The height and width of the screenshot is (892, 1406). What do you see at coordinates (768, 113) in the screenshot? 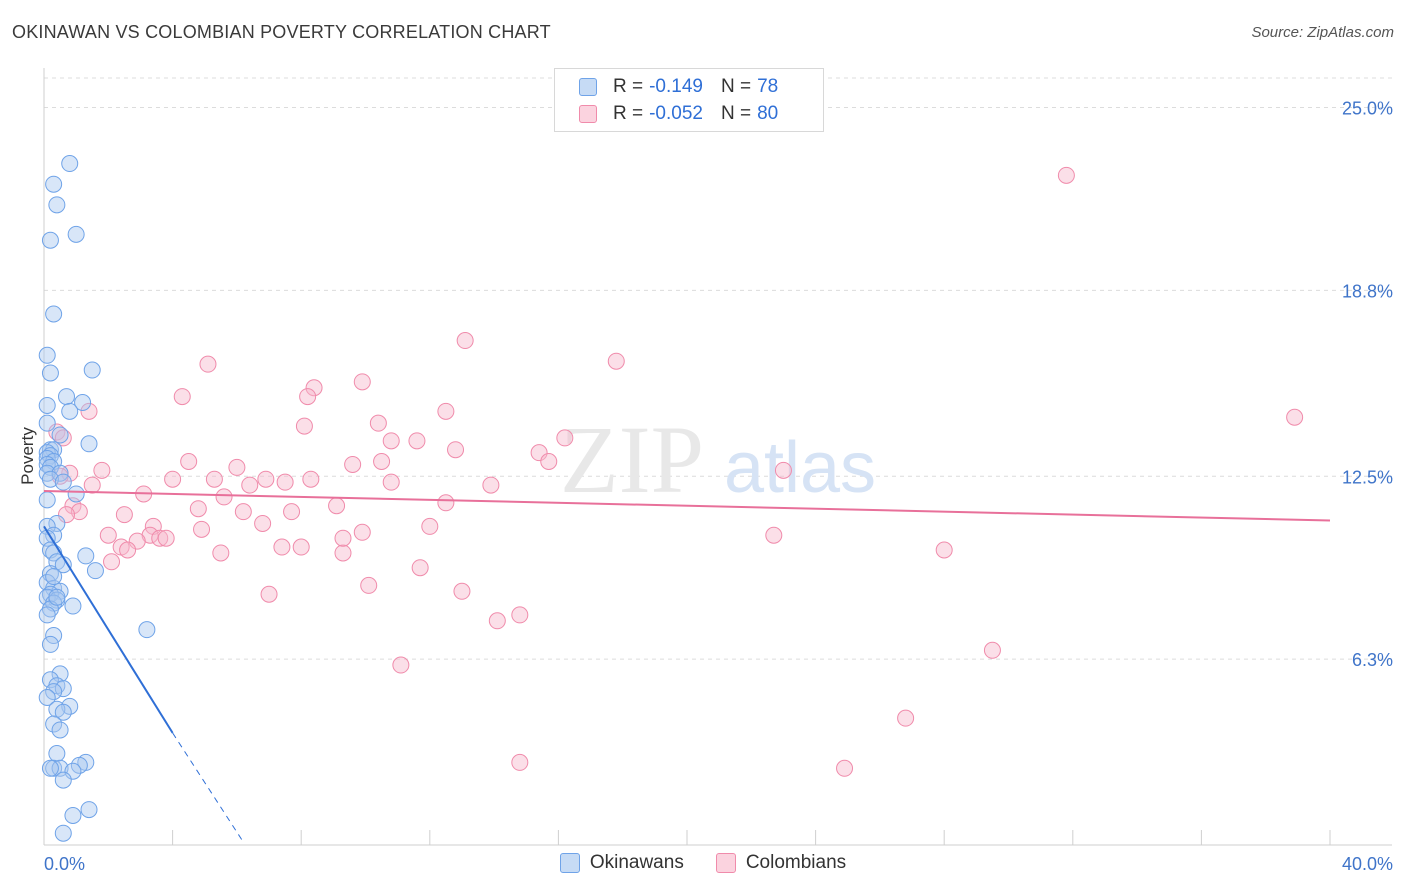
I see `n-value: 80` at bounding box center [768, 113].